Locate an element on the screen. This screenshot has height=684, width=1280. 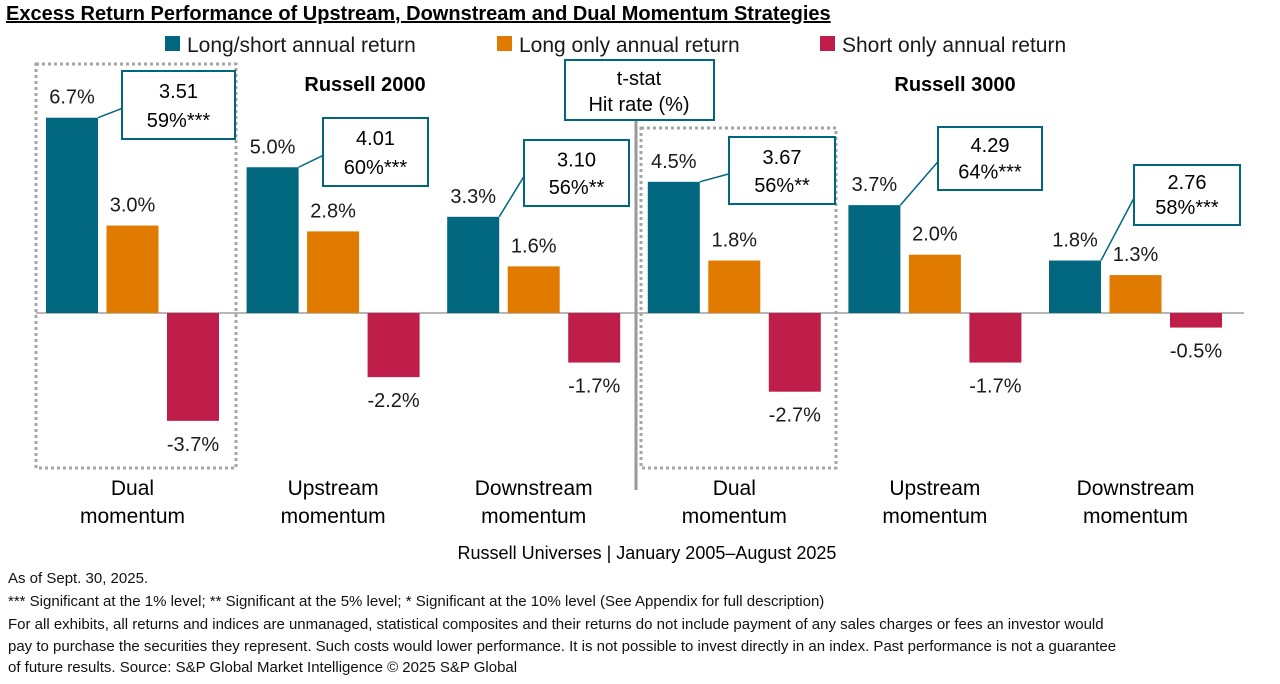
callout-tstat: 3.10 is located at coordinates (576, 160).